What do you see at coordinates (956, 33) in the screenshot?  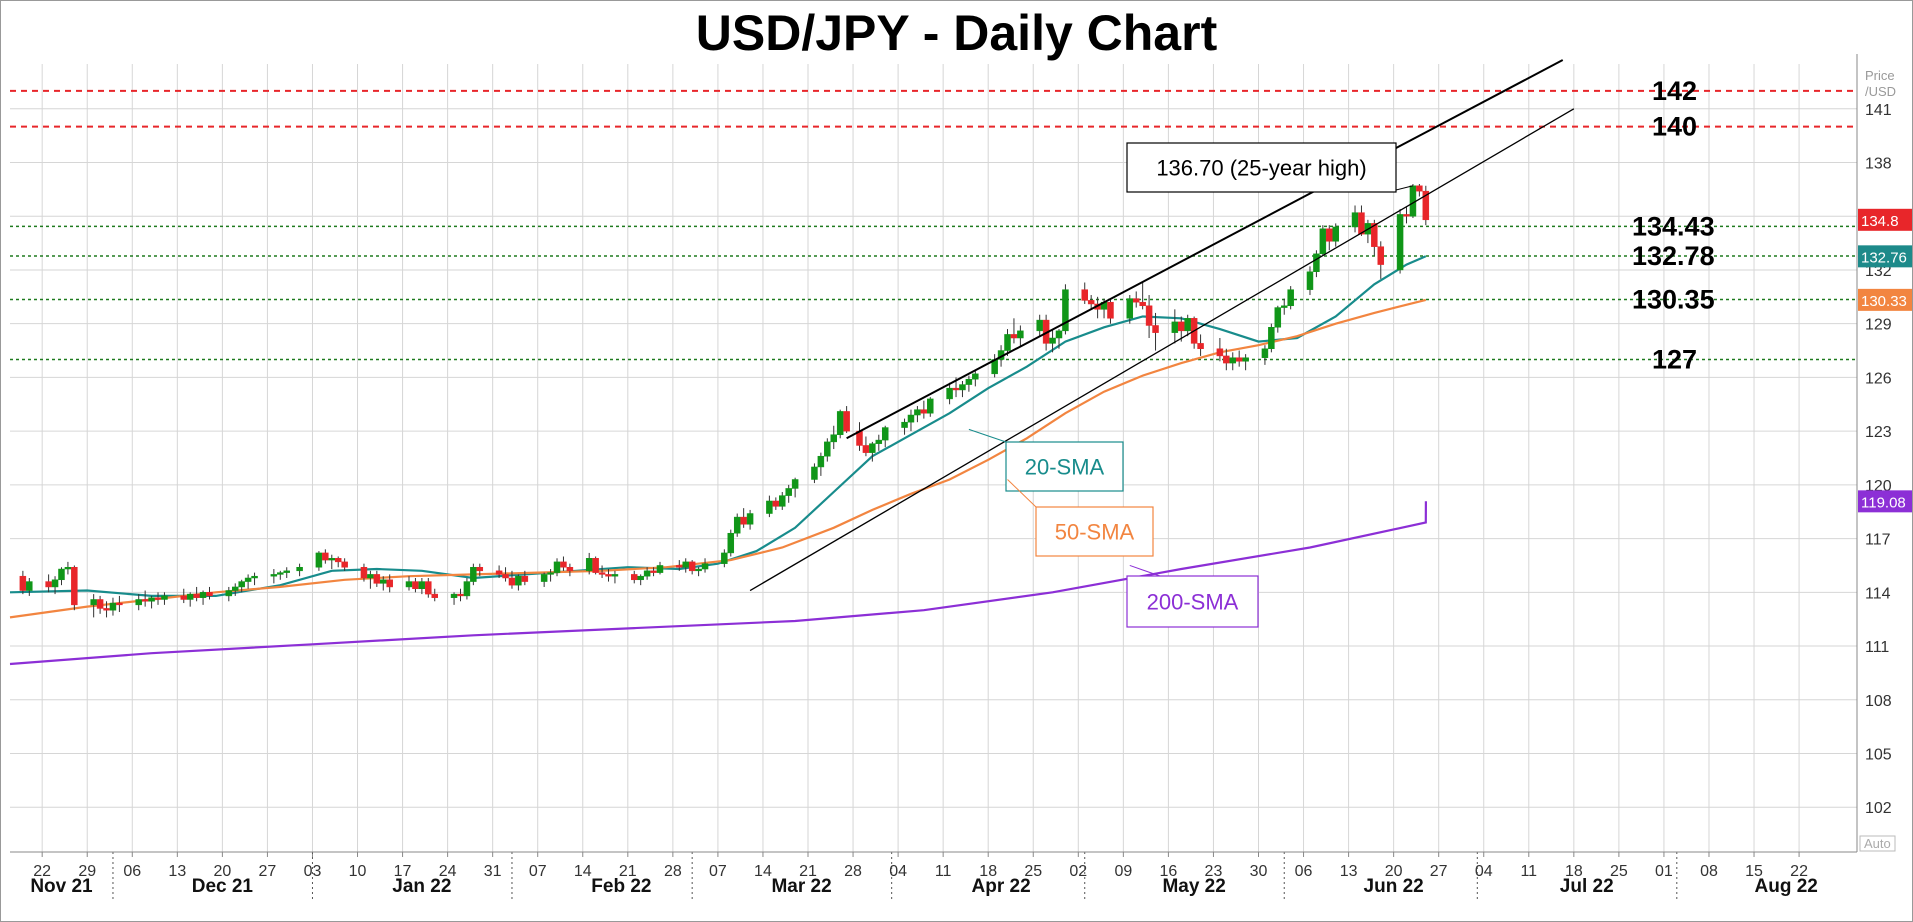 I see `chart-title: USD/JPY - Daily Chart` at bounding box center [956, 33].